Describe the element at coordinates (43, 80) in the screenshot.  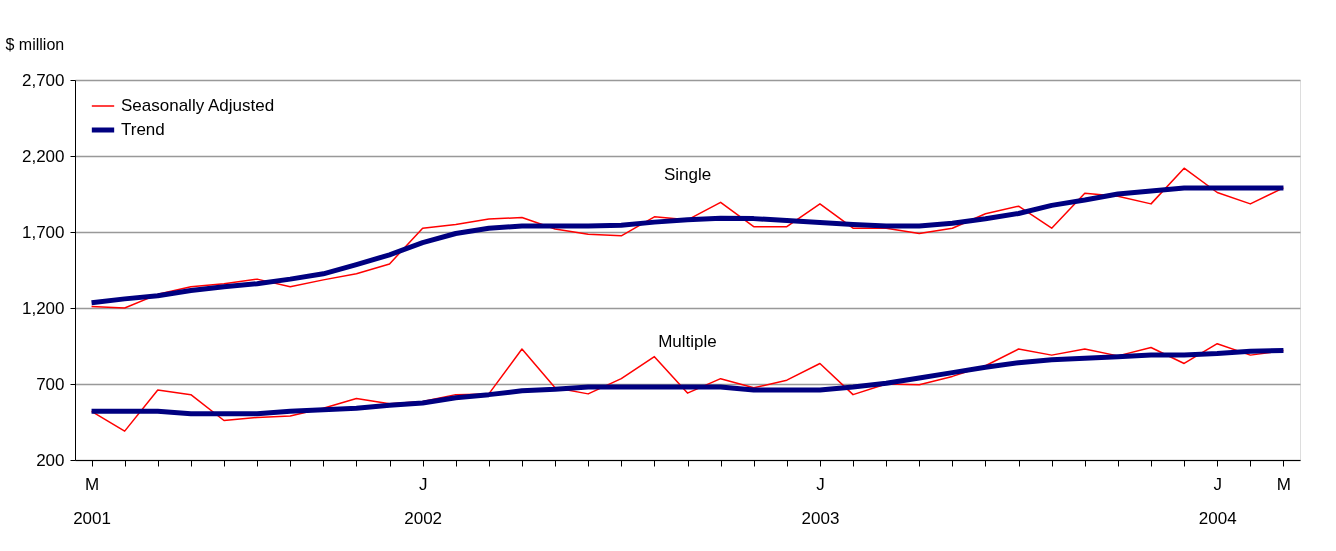
I see `y-tick-label: 2,700` at that location.